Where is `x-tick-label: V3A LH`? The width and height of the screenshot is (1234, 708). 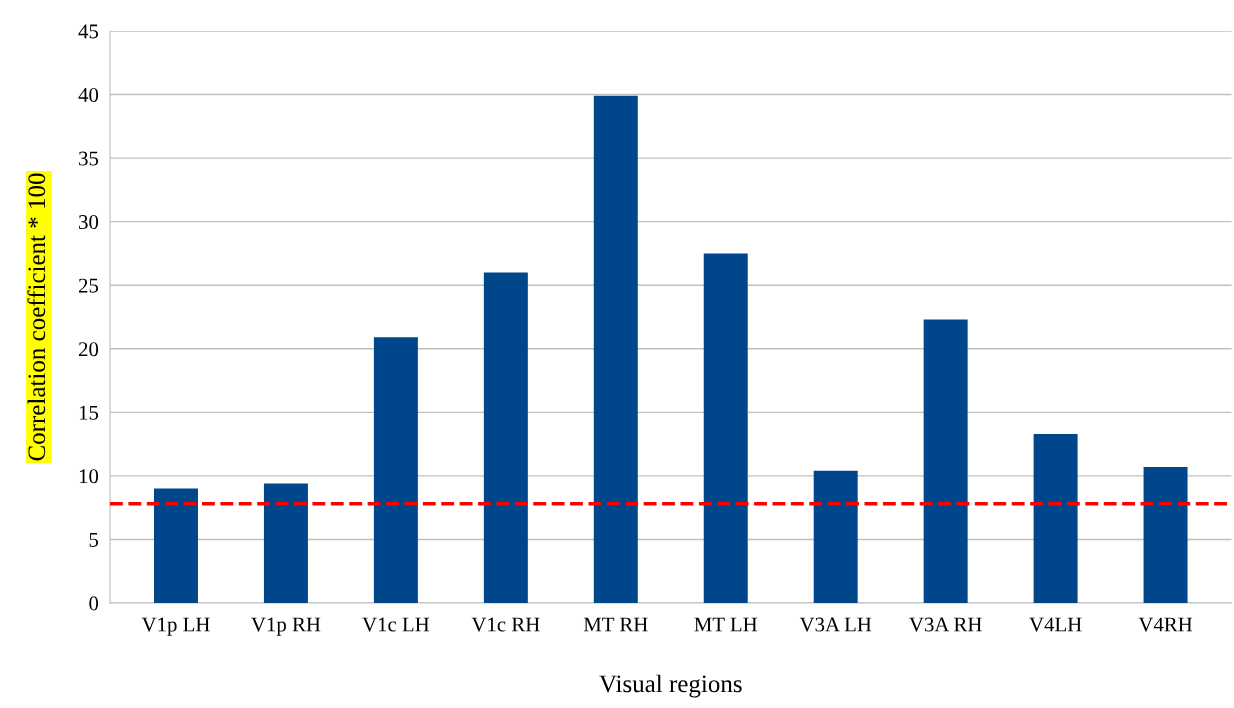 x-tick-label: V3A LH is located at coordinates (835, 624).